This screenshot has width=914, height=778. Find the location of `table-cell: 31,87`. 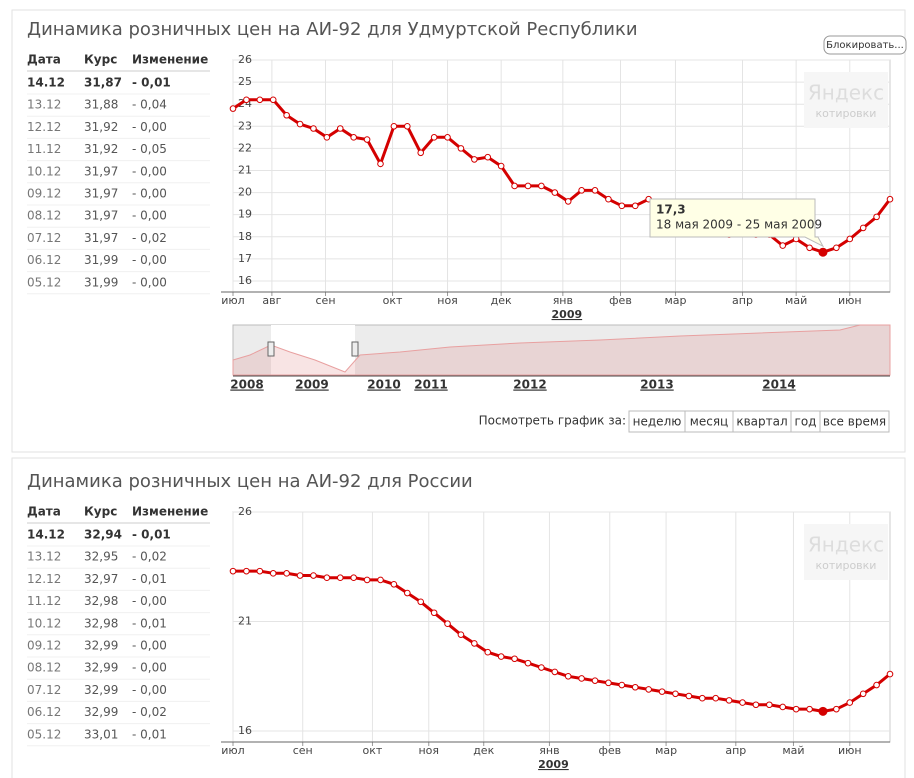

table-cell: 31,87 is located at coordinates (103, 83).